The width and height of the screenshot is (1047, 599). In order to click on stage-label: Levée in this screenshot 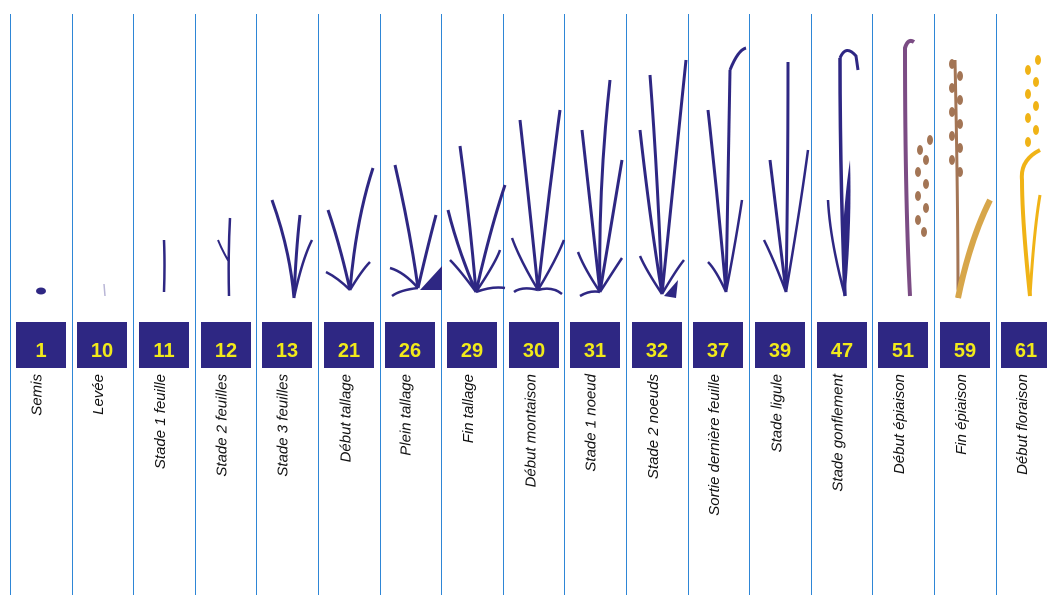, I will do `click(84, 474)`.